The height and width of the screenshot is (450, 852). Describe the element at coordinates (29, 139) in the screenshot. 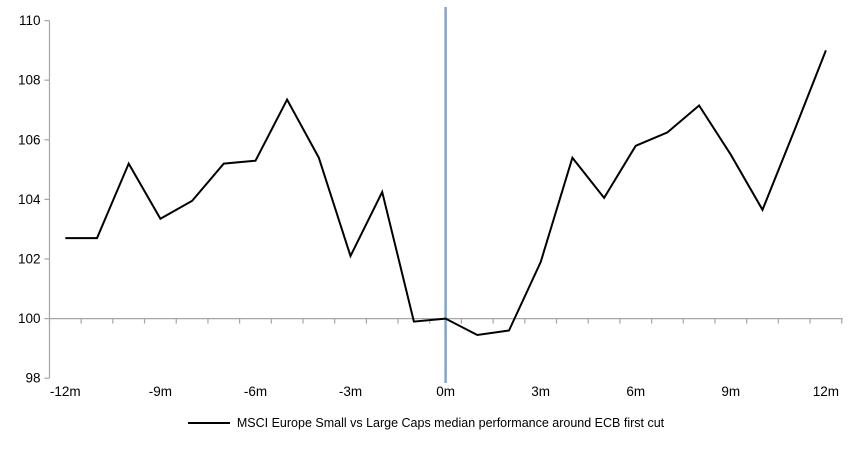

I see `y-tick-label: 106` at that location.